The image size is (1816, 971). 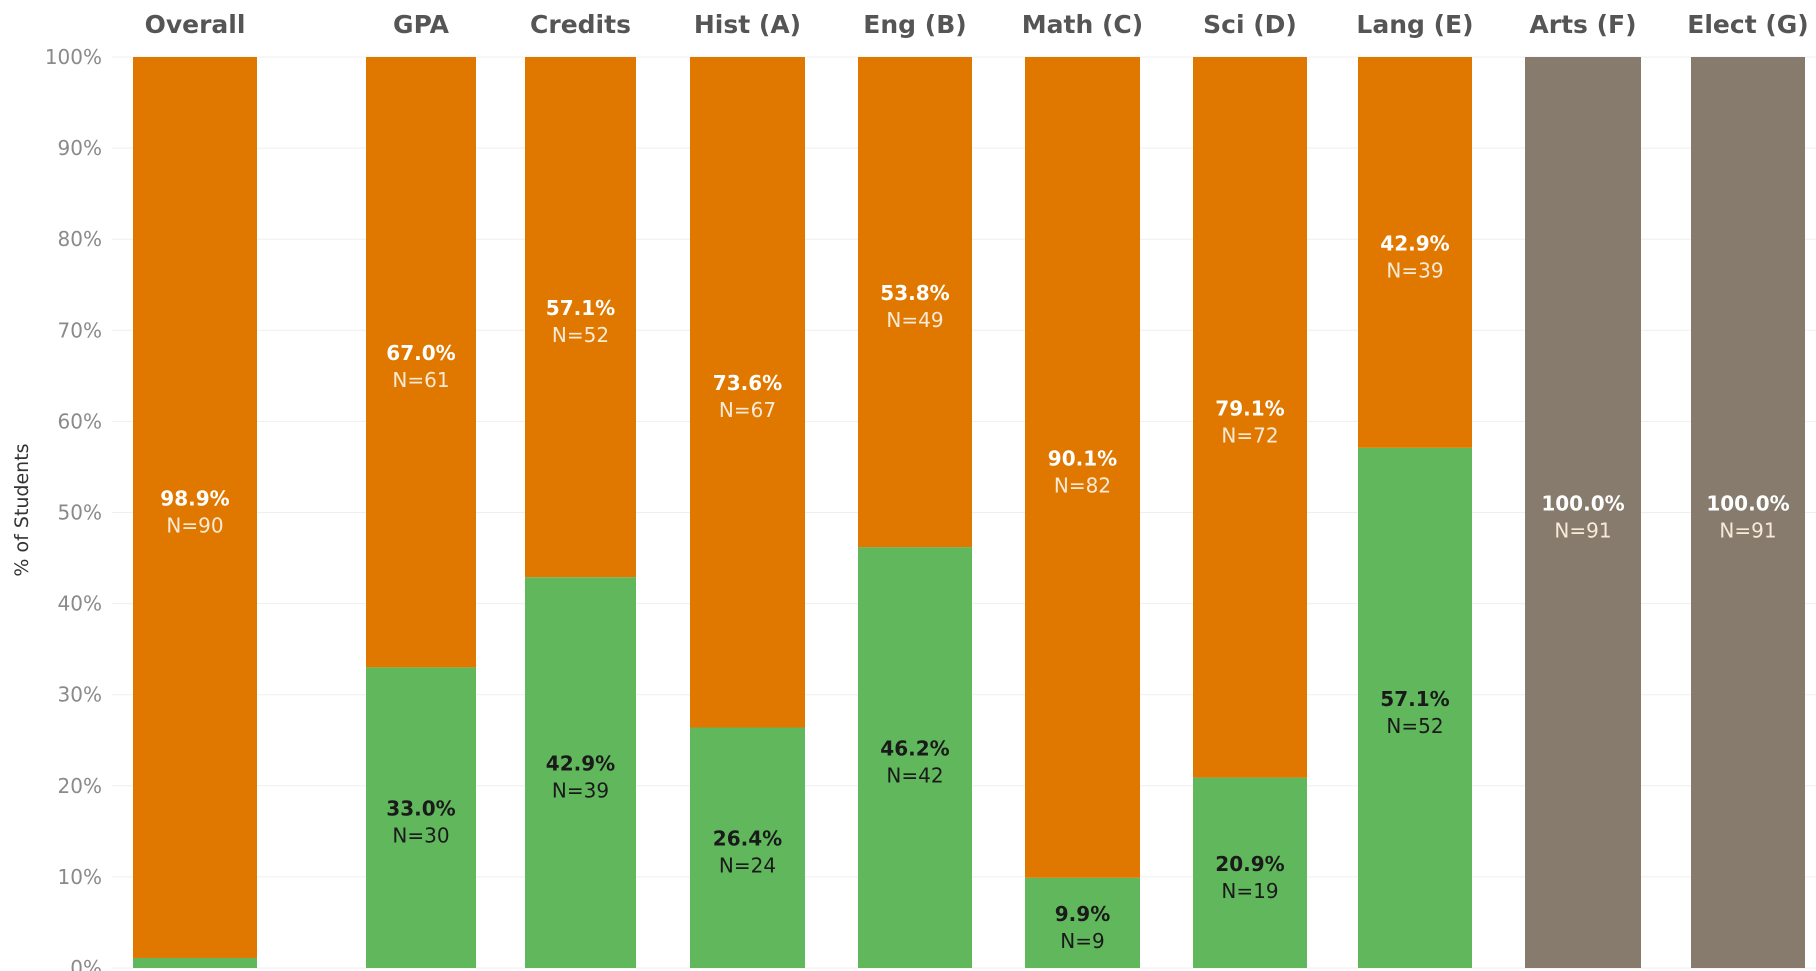 I want to click on y-tick-label: 60%, so click(x=80, y=421).